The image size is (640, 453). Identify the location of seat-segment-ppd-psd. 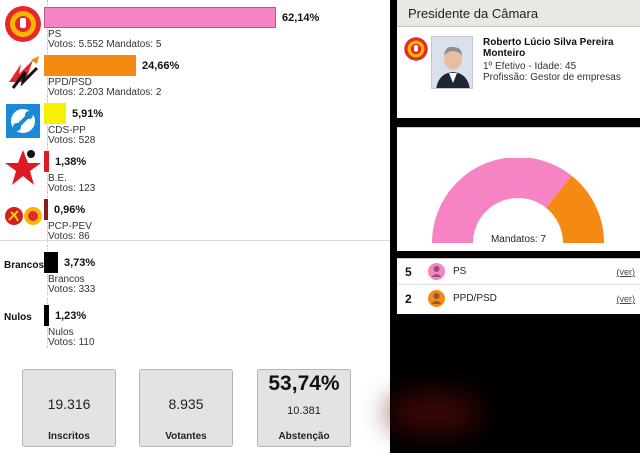
(575, 209).